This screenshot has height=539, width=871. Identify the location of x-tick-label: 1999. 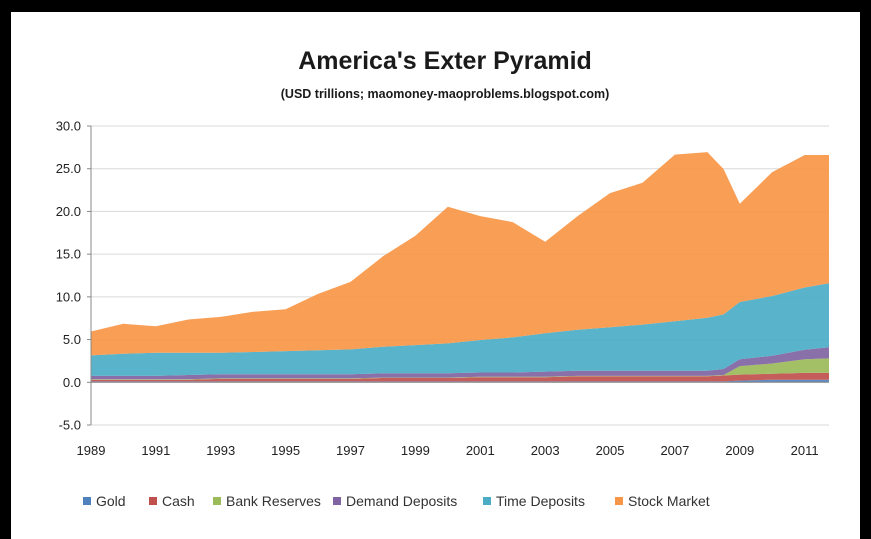
(415, 450).